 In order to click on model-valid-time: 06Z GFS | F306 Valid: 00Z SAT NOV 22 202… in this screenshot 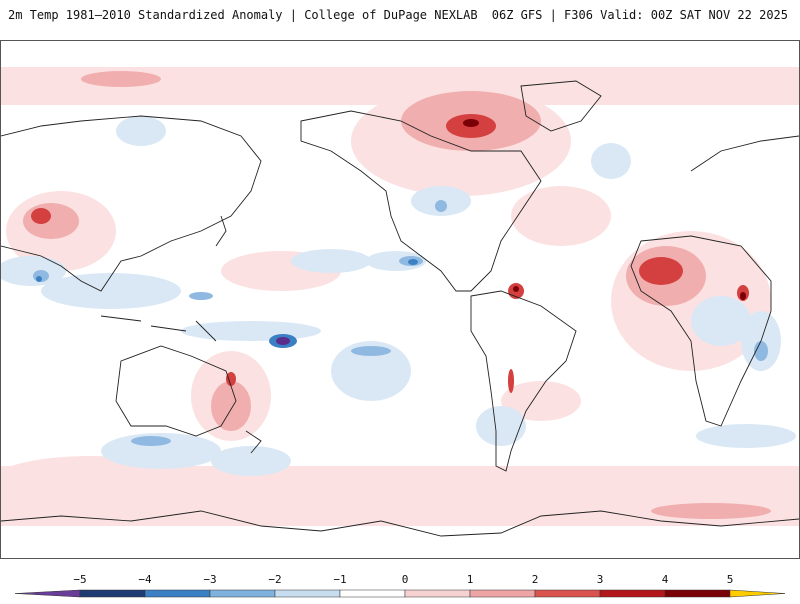, I will do `click(639, 15)`.